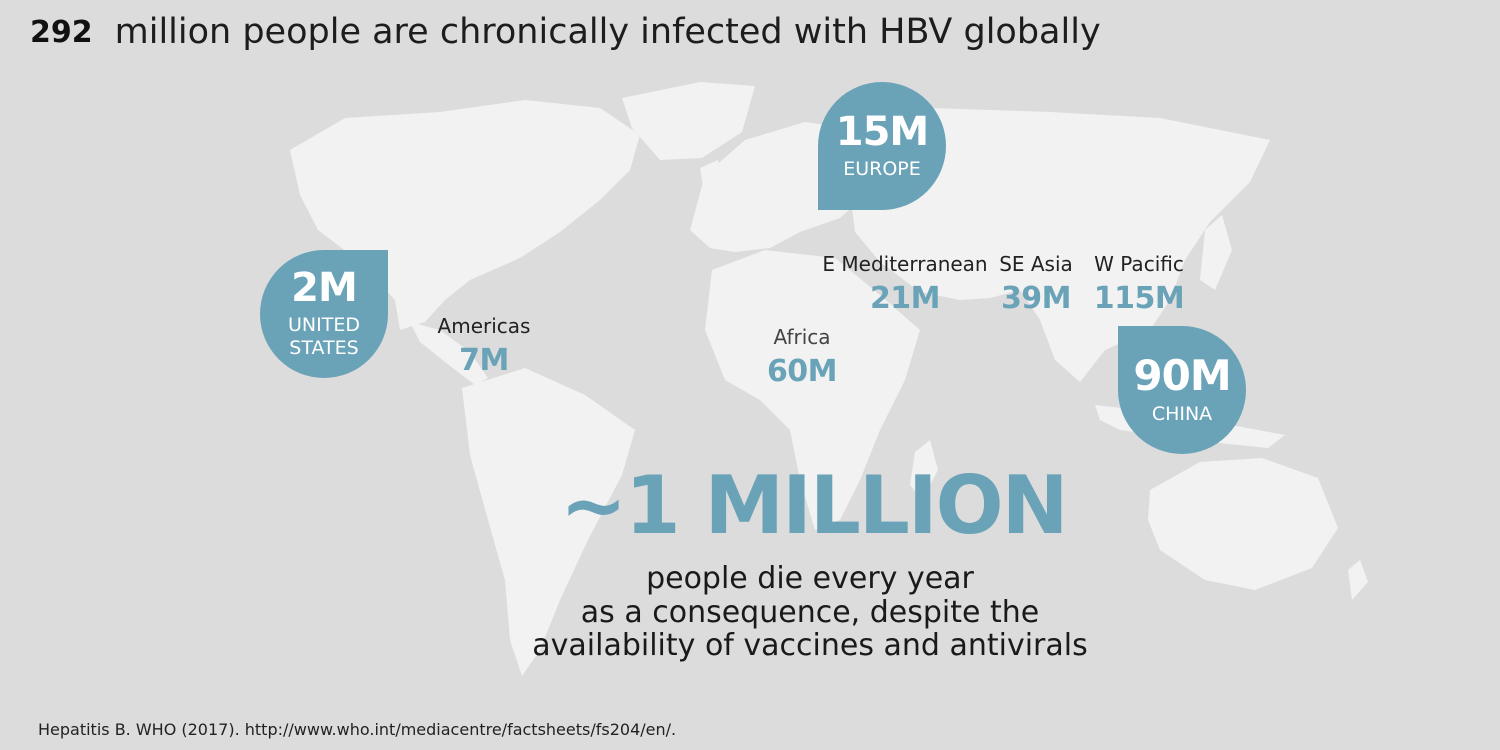 Image resolution: width=1500 pixels, height=750 pixels. Describe the element at coordinates (324, 348) in the screenshot. I see `pin-label-line: STATES` at that location.